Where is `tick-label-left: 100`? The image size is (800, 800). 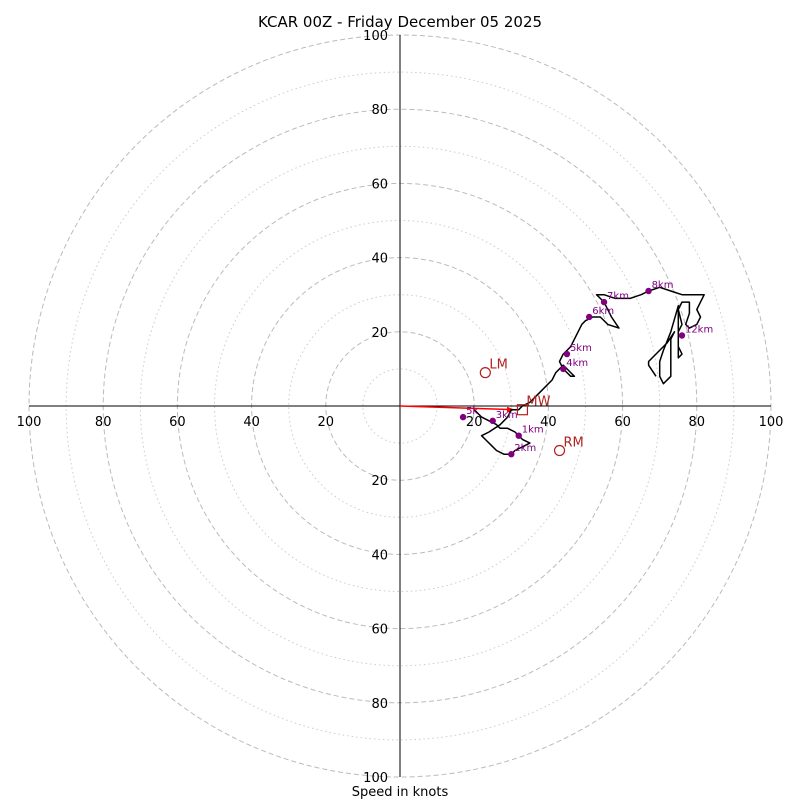
tick-label-left: 100 is located at coordinates (29, 422).